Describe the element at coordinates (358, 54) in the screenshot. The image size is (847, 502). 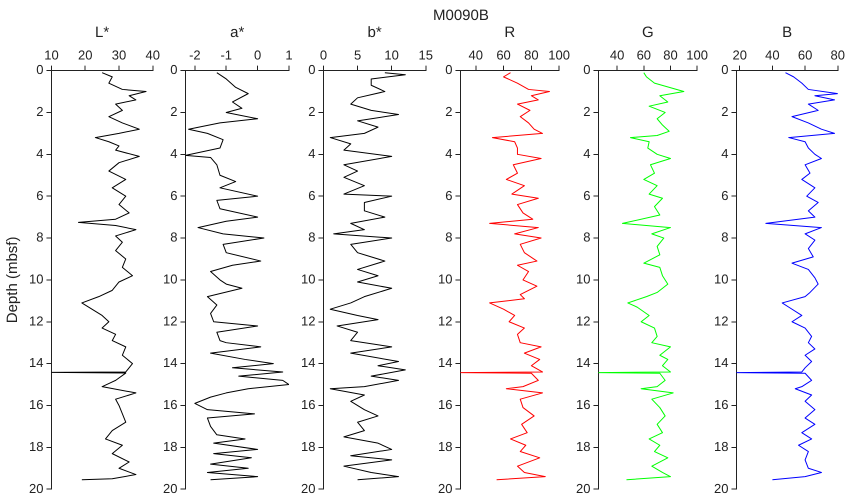
I see `x-tick-label: 5` at that location.